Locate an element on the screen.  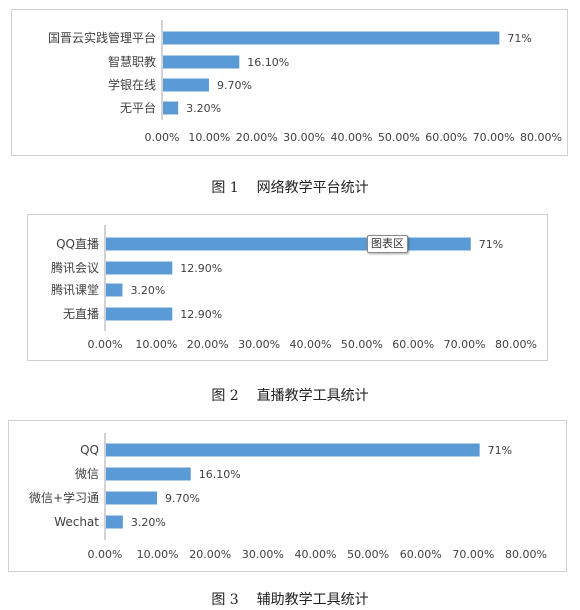
caption-1-text: 网络教学平台统计 is located at coordinates (312, 188).